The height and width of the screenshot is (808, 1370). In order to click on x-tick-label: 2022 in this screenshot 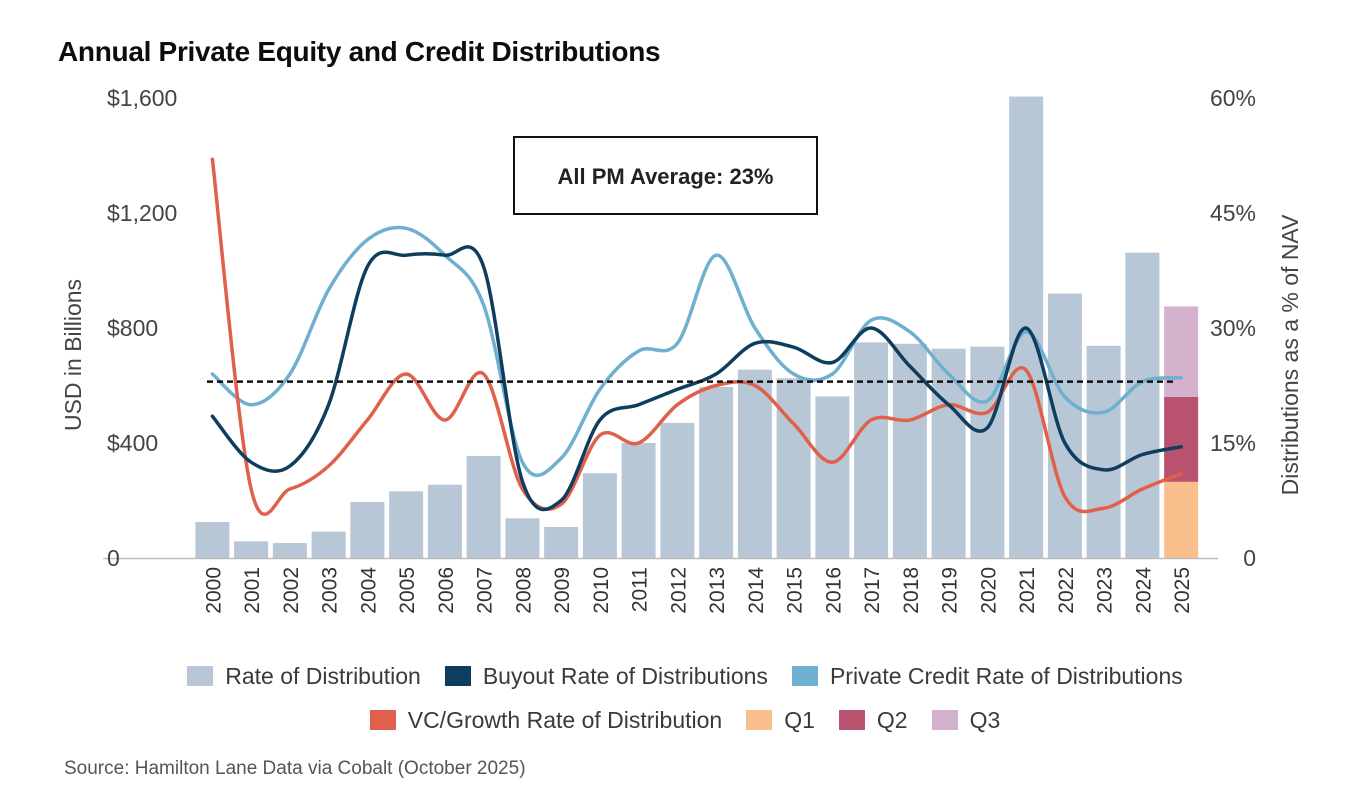, I will do `click(1066, 590)`.